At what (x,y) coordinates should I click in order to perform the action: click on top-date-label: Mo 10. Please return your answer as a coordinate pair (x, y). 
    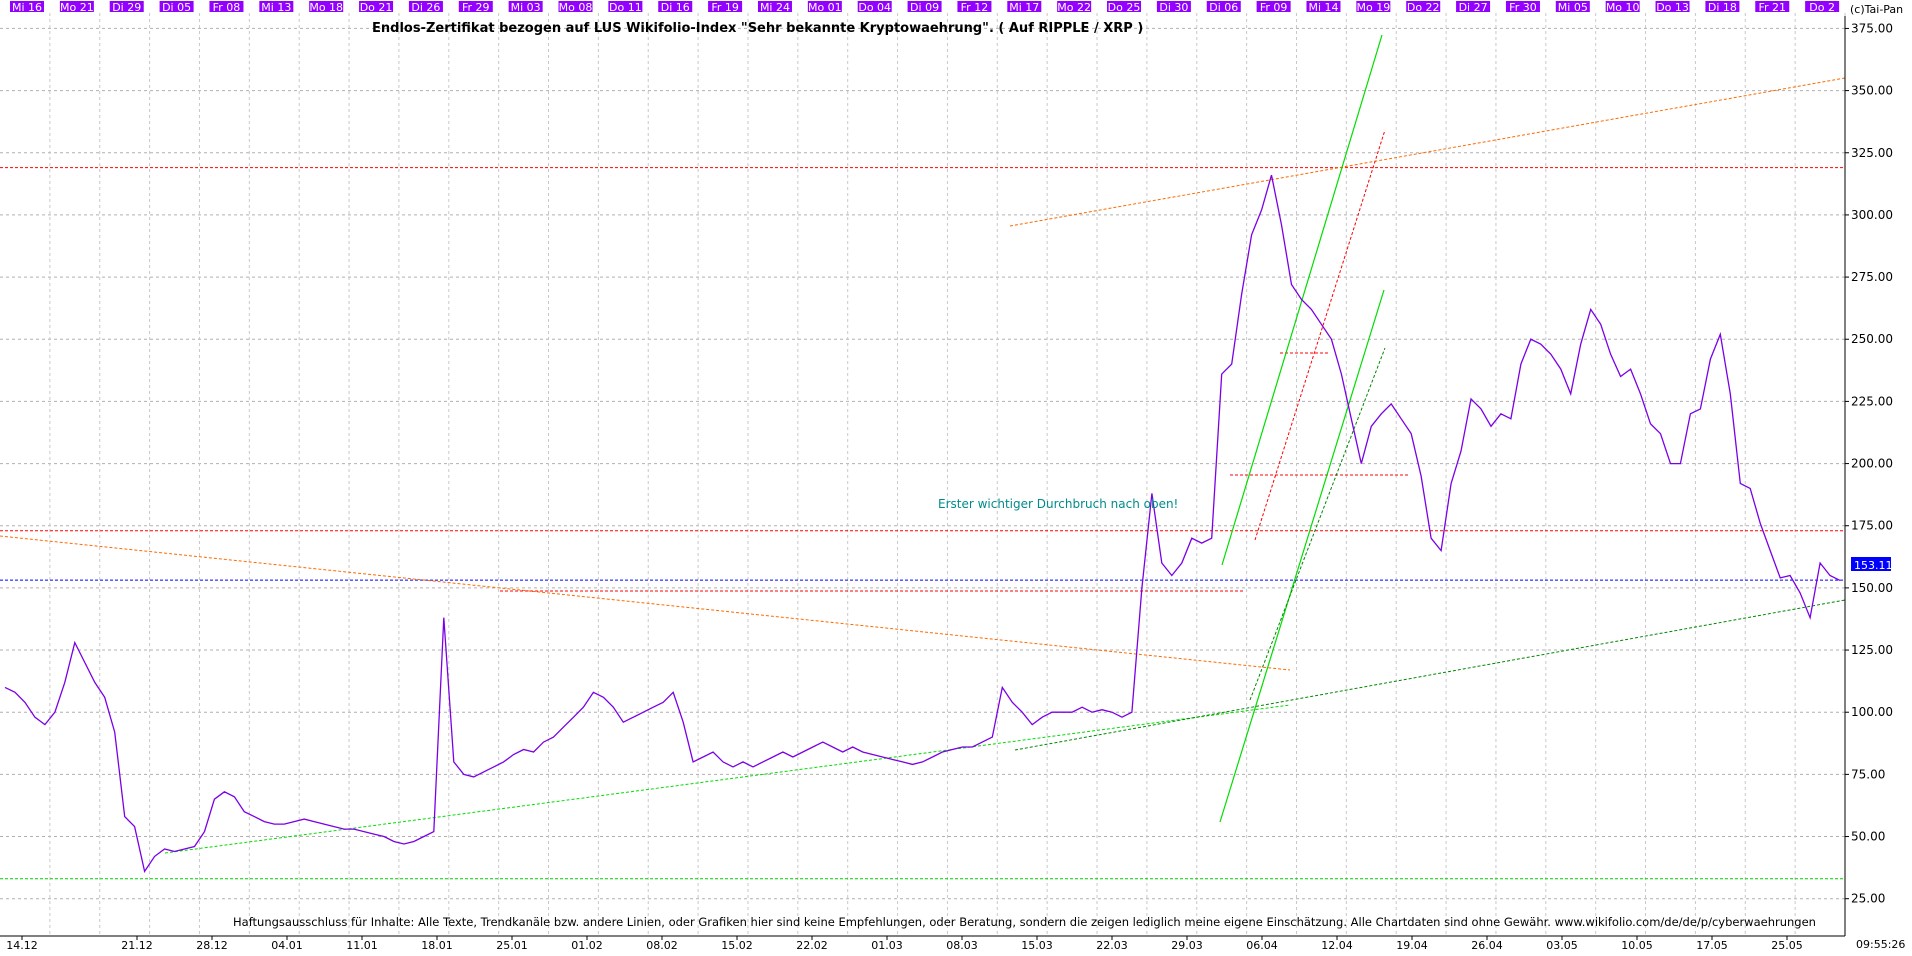
    Looking at the image, I should click on (1623, 7).